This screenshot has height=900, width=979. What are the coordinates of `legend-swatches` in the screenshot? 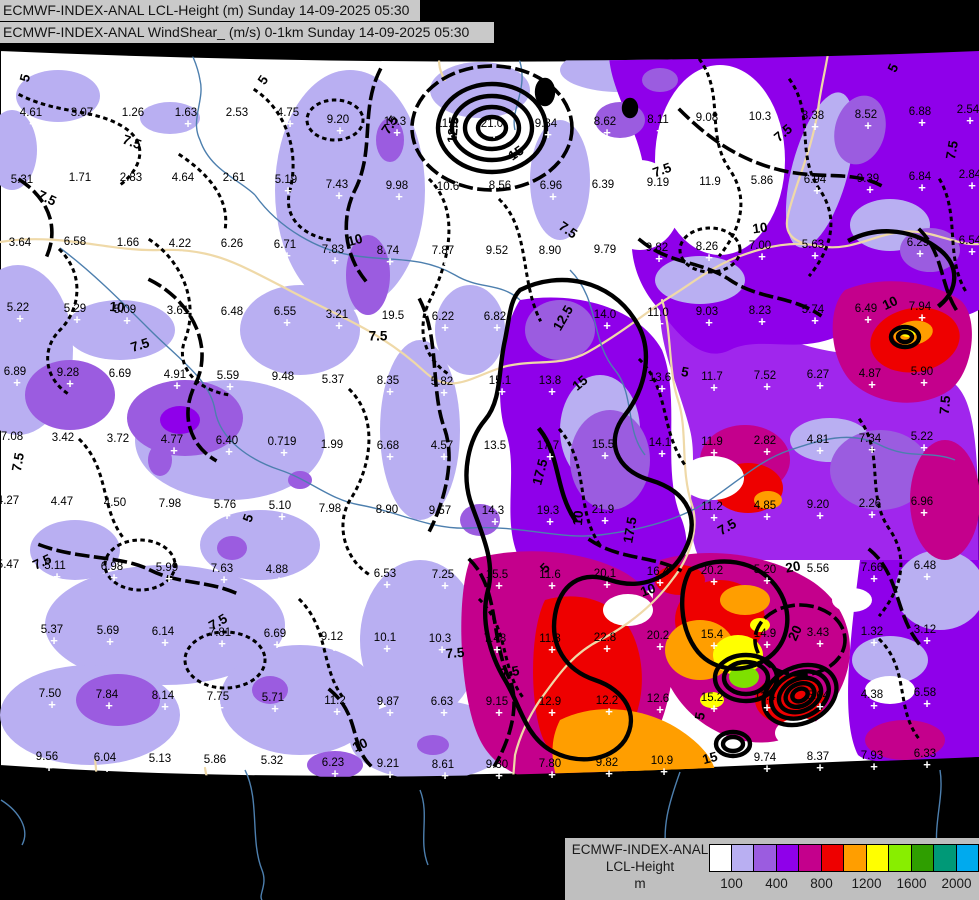 It's located at (844, 858).